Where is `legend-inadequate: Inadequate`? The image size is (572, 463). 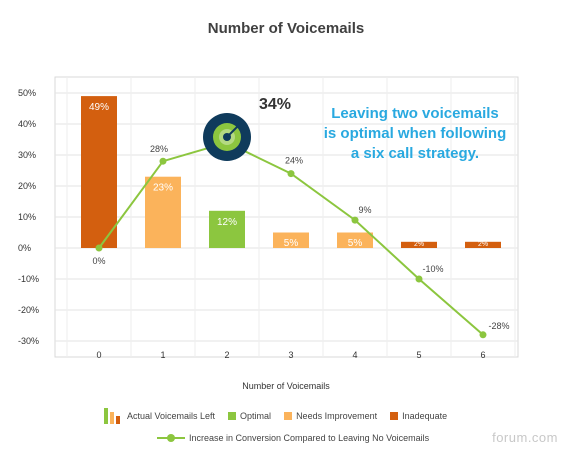 legend-inadequate: Inadequate is located at coordinates (418, 416).